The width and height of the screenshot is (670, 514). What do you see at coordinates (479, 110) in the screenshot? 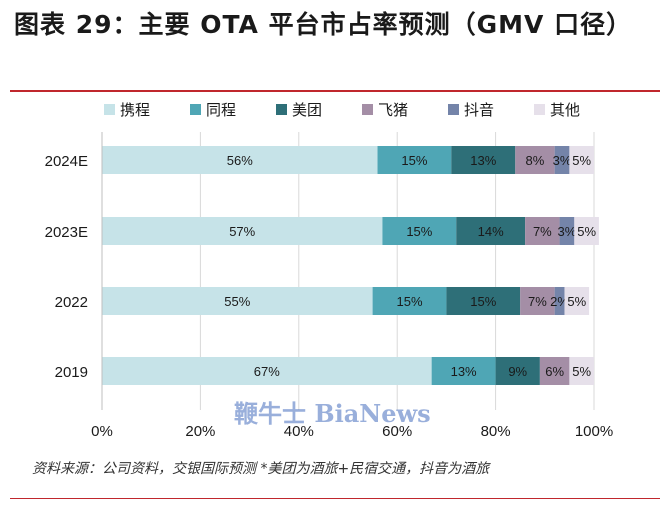
I see `legend-label: 抖音` at bounding box center [479, 110].